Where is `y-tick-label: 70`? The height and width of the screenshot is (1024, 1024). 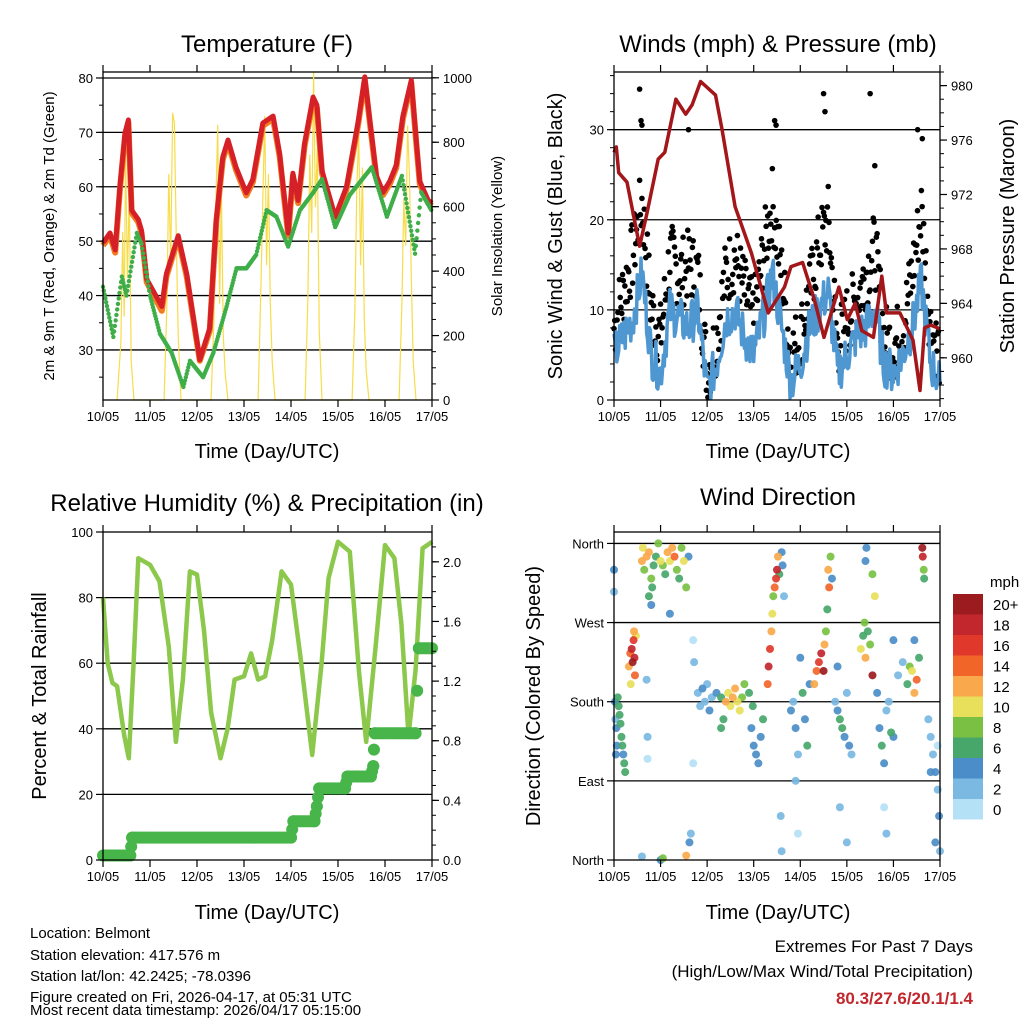 y-tick-label: 70 is located at coordinates (86, 132).